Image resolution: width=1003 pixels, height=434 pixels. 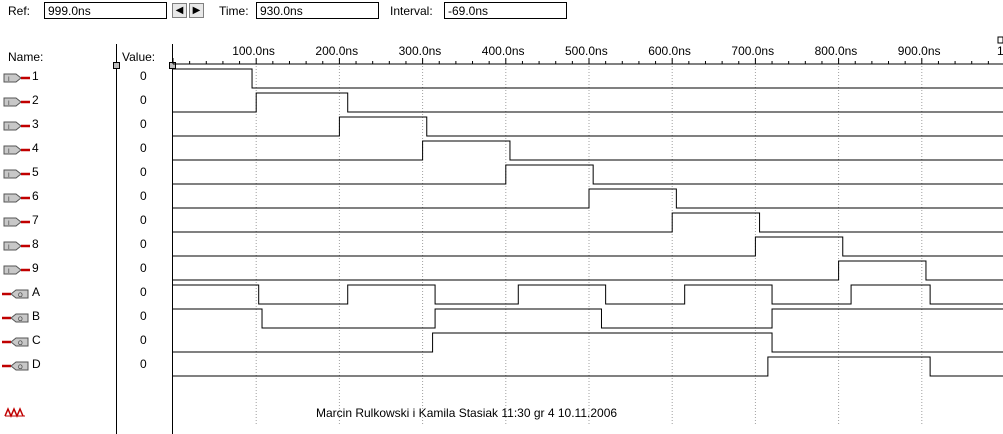 I want to click on signal-name: 3, so click(x=35, y=124).